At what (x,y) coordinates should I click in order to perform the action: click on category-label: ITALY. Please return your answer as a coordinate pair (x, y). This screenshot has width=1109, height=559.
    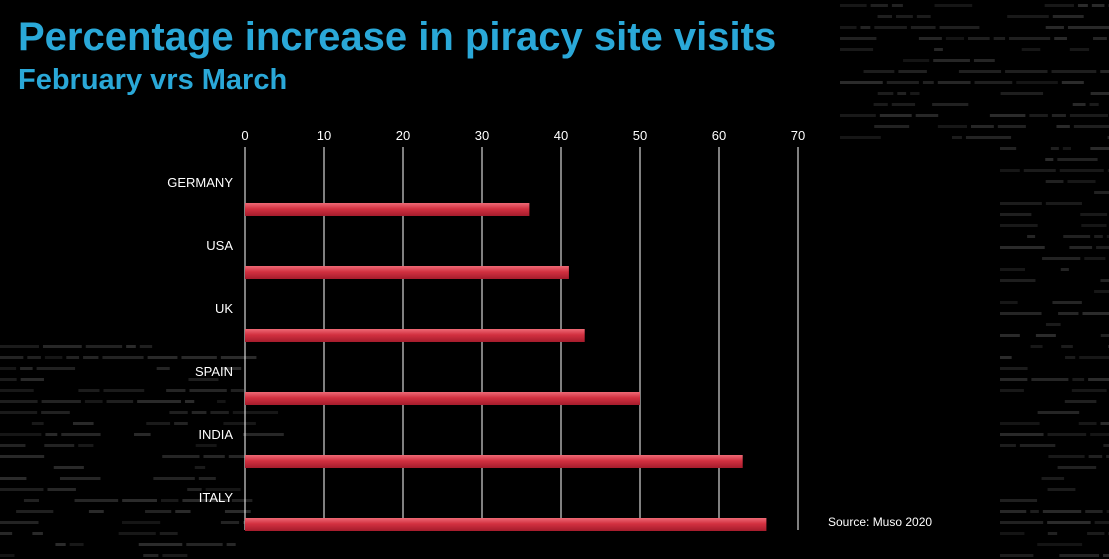
    Looking at the image, I should click on (216, 497).